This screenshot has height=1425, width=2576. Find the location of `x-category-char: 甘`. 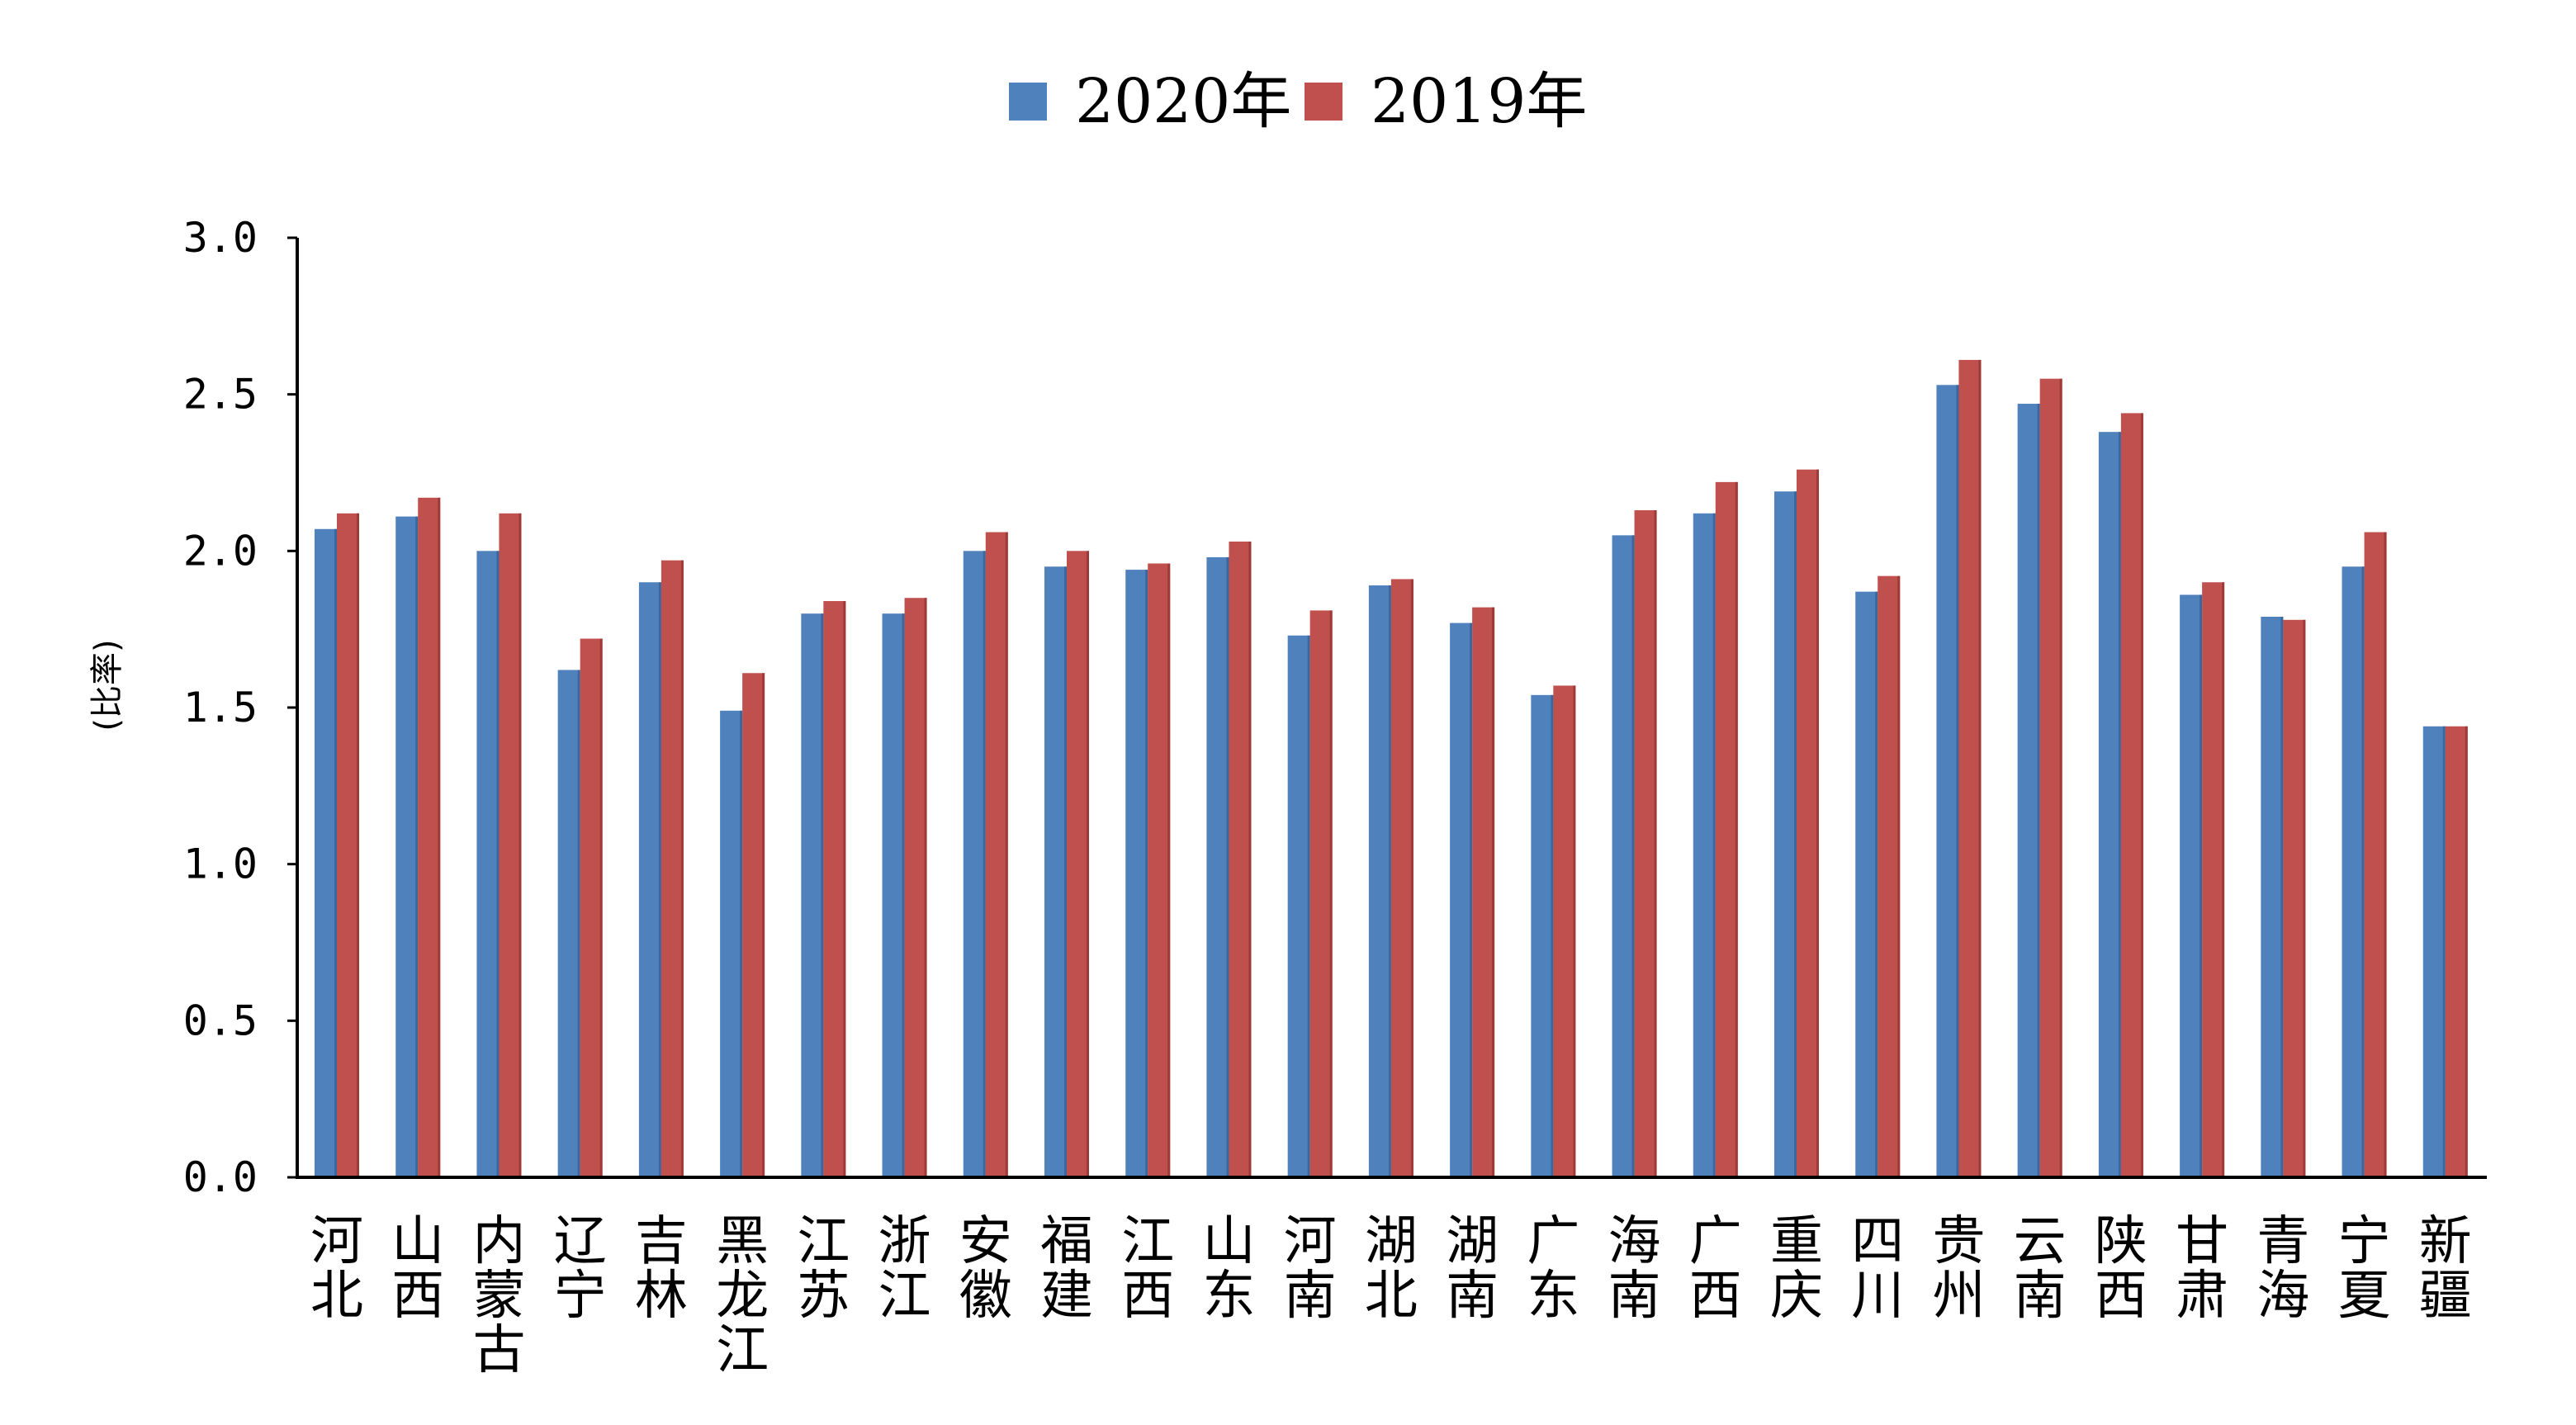

x-category-char: 甘 is located at coordinates (2202, 1241).